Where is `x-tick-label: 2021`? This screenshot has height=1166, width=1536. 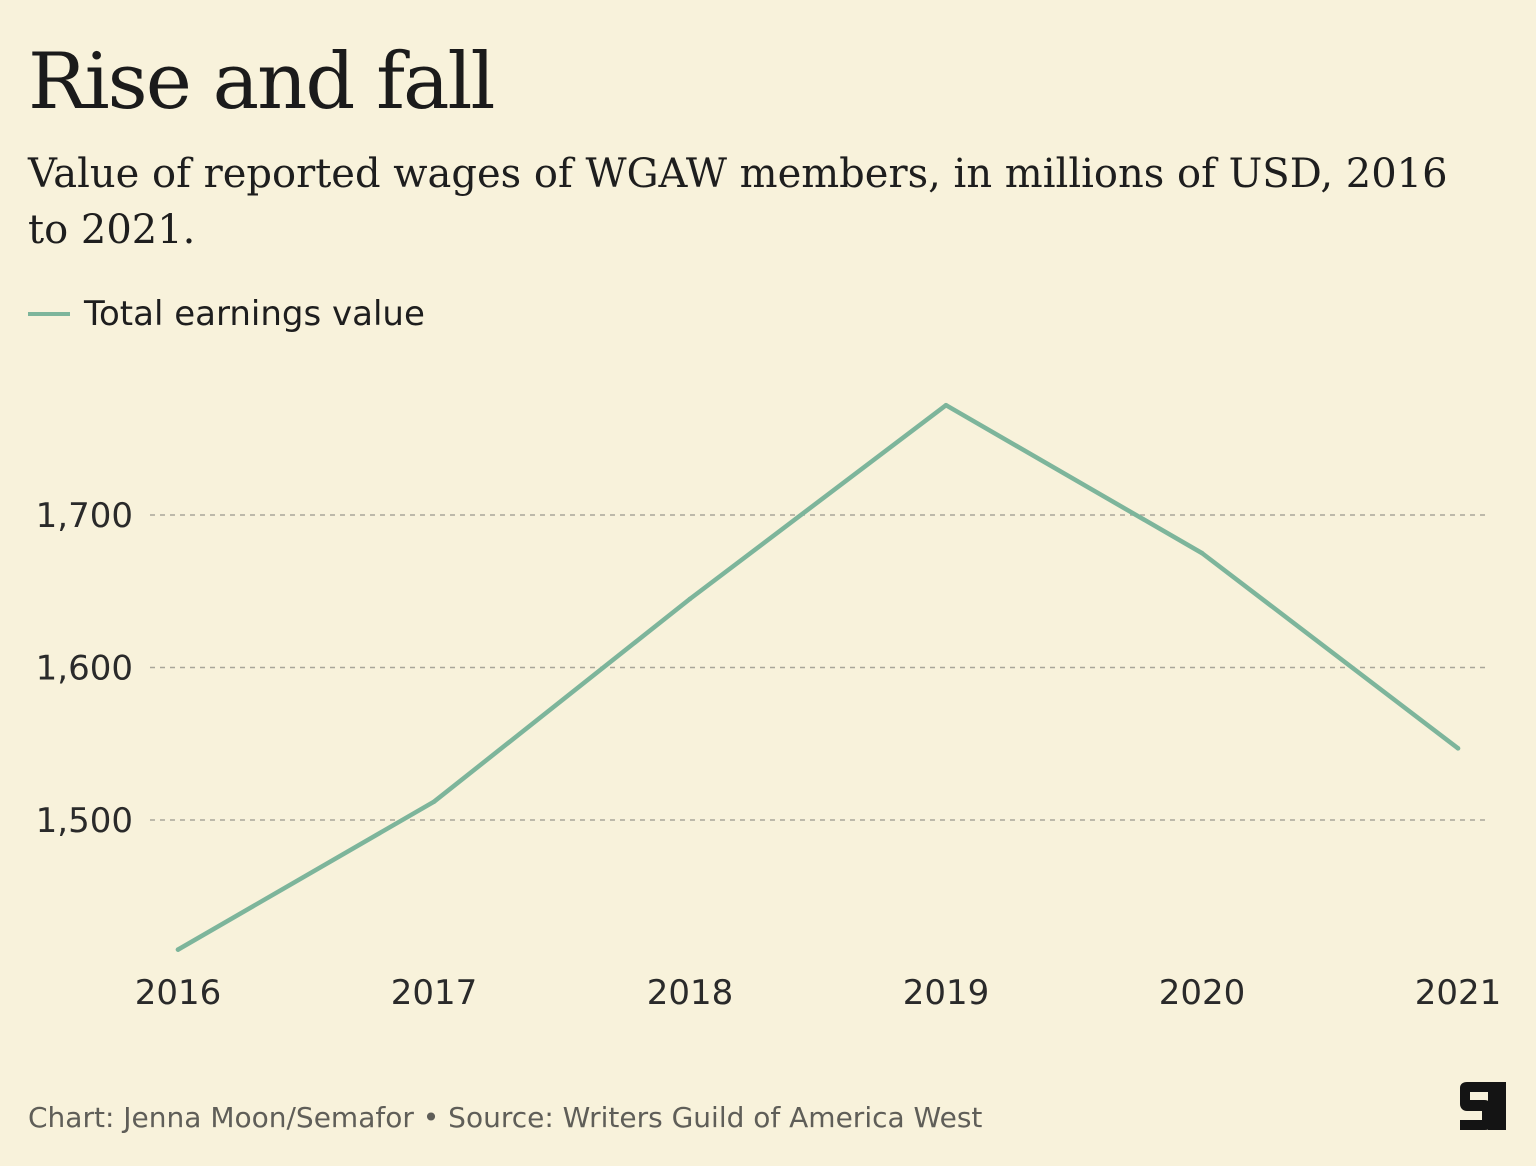
x-tick-label: 2021 is located at coordinates (1458, 993).